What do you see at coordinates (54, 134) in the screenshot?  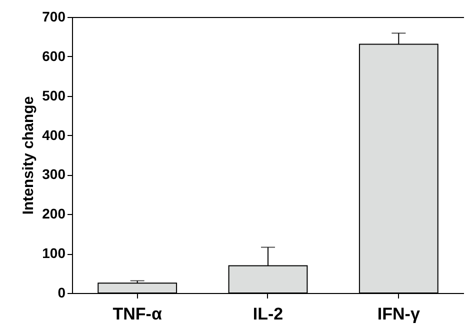 I see `y-tick-label: 400` at bounding box center [54, 134].